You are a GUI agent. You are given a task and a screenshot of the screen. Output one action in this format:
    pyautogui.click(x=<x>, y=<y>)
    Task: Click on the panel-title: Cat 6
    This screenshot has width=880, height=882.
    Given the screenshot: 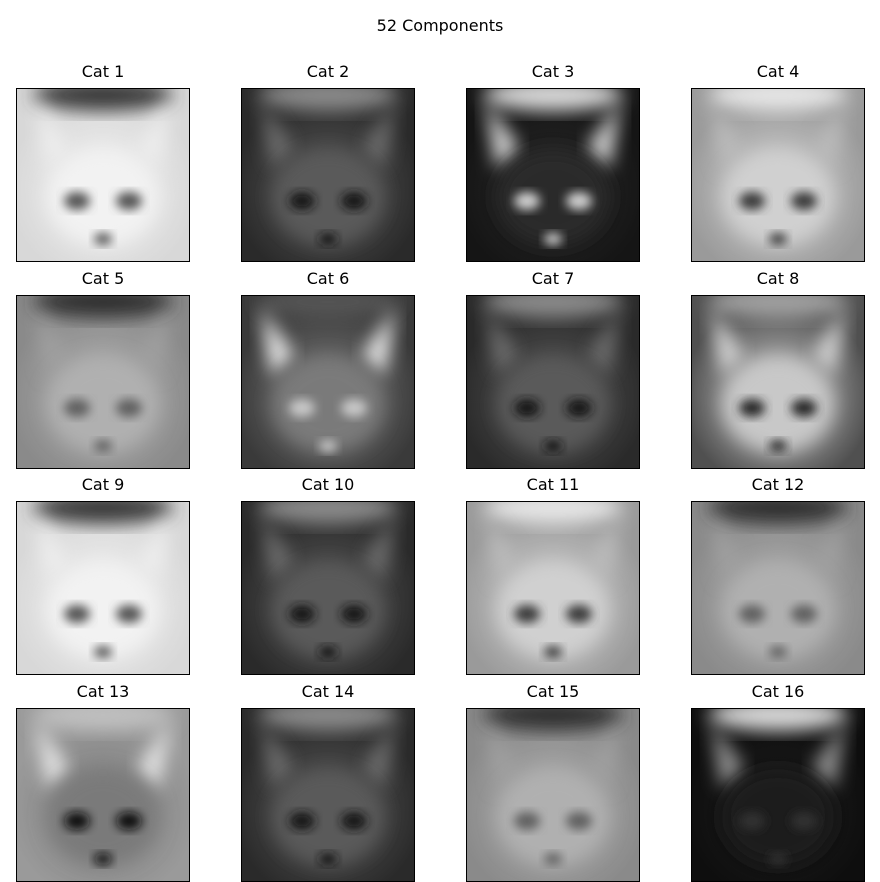 What is the action you would take?
    pyautogui.click(x=328, y=278)
    